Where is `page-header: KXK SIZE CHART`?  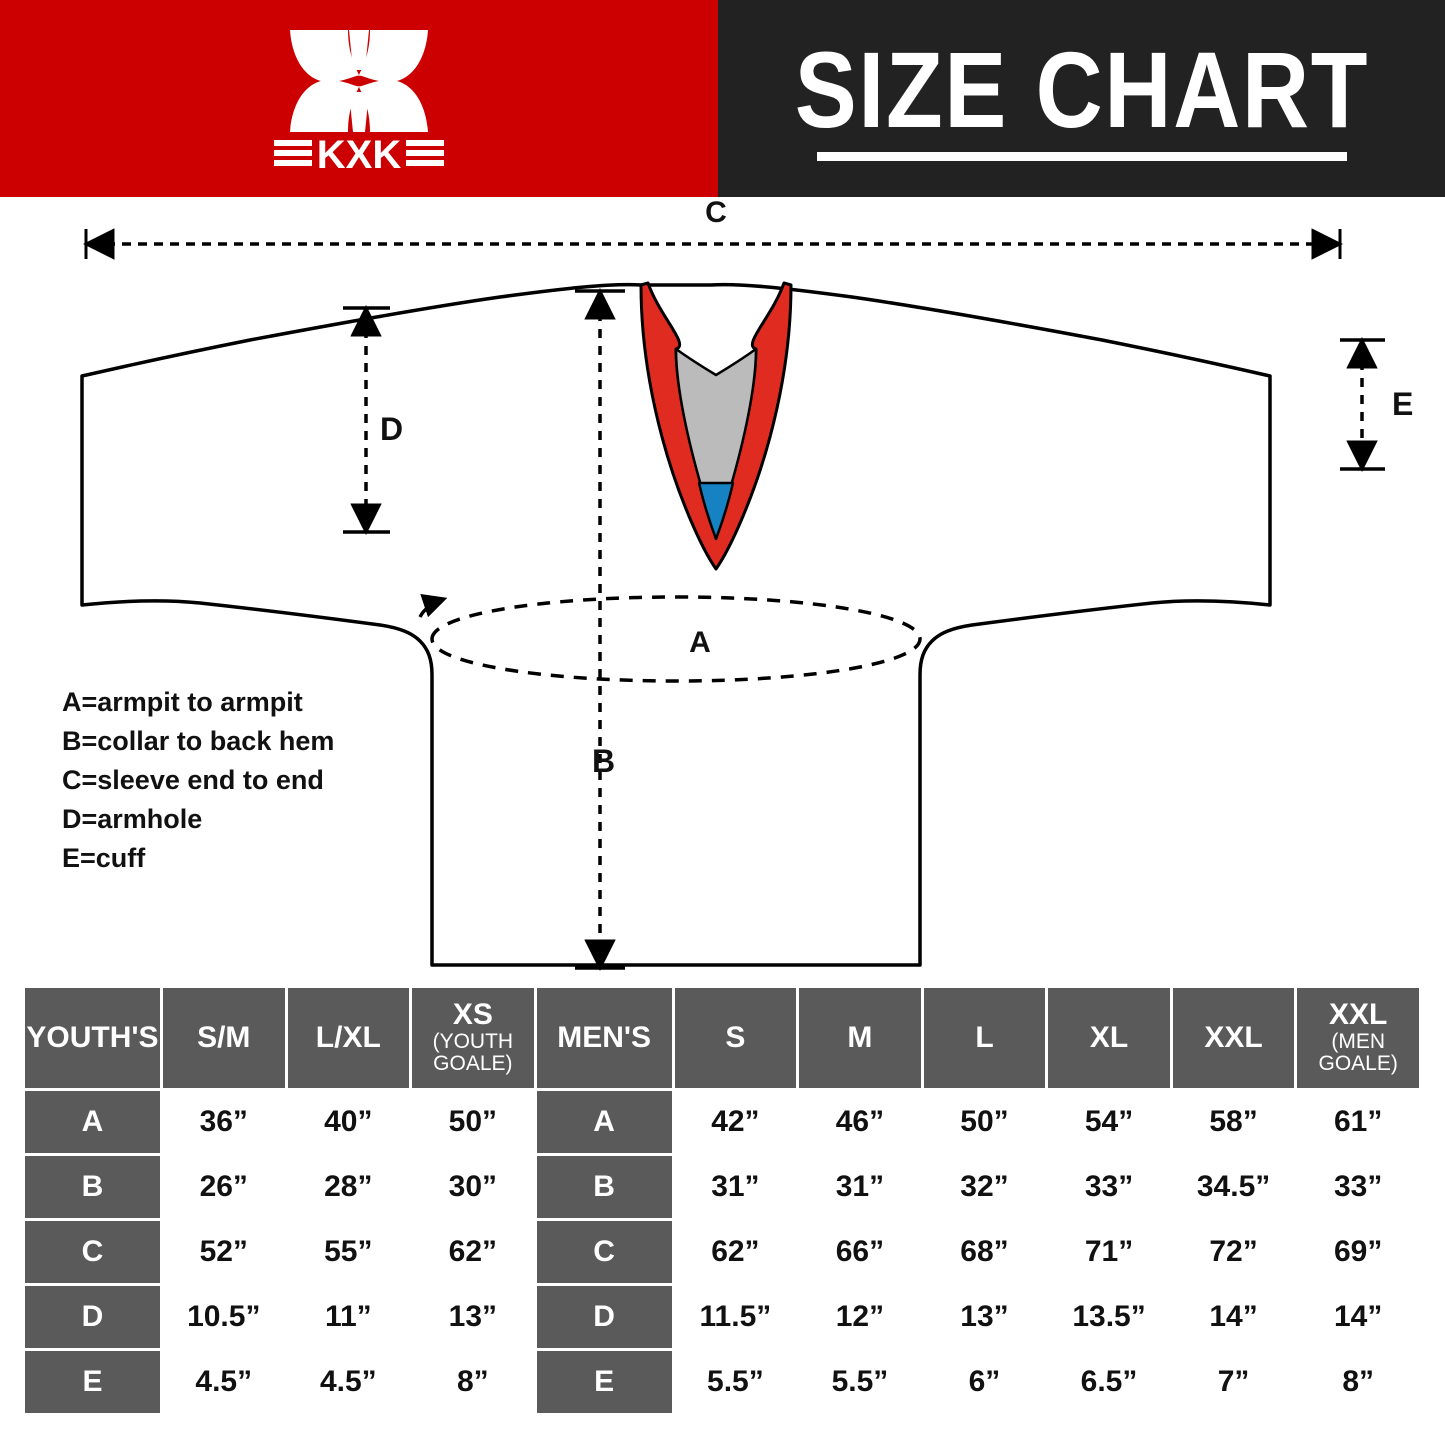
page-header: KXK SIZE CHART is located at coordinates (722, 98).